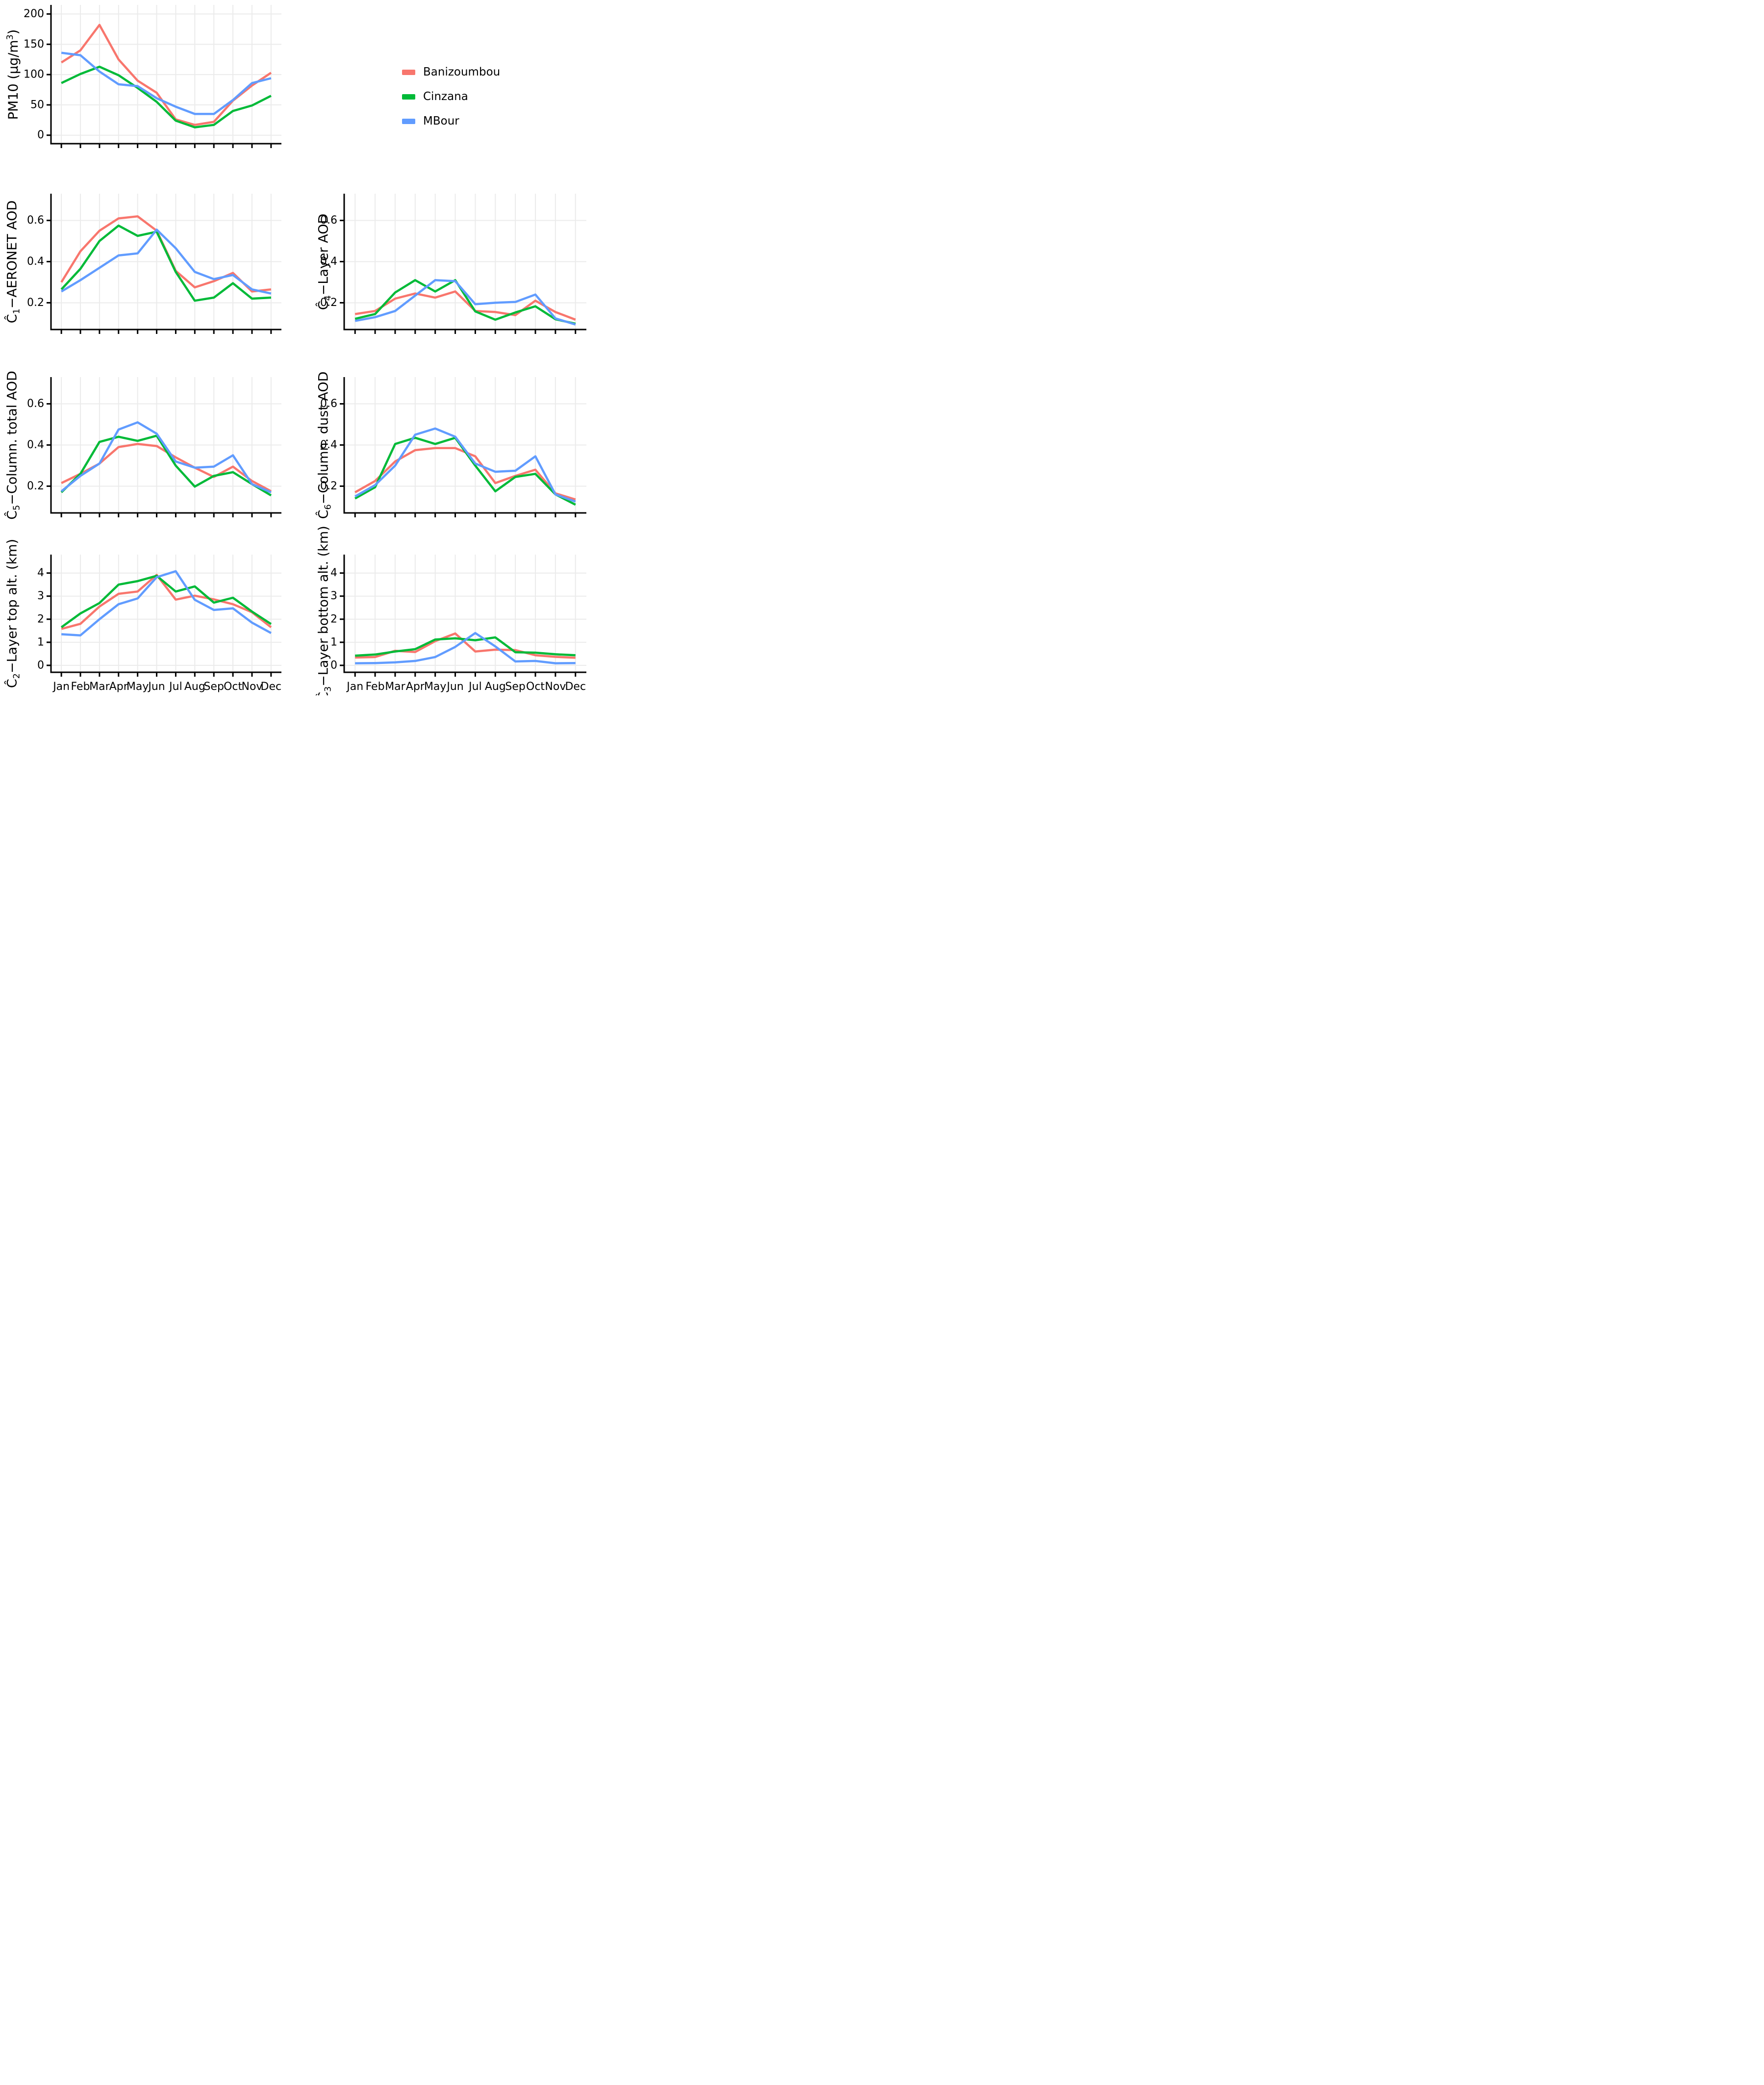 This screenshot has height=2085, width=1764. I want to click on y-axis-title-segment: 5, so click(17, 507).